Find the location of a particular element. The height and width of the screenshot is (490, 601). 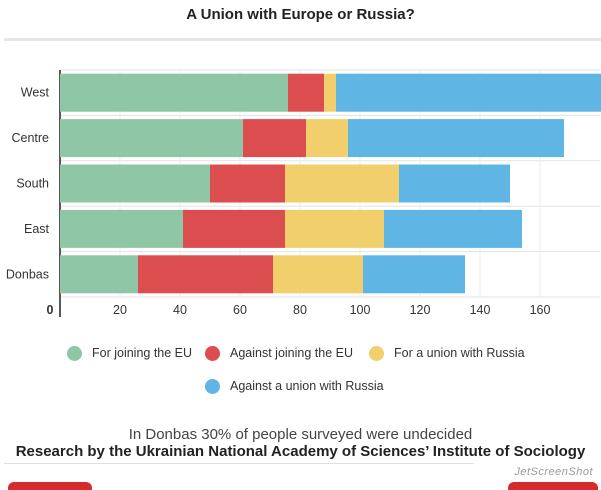

legend-label: For a union with Russia is located at coordinates (459, 353).